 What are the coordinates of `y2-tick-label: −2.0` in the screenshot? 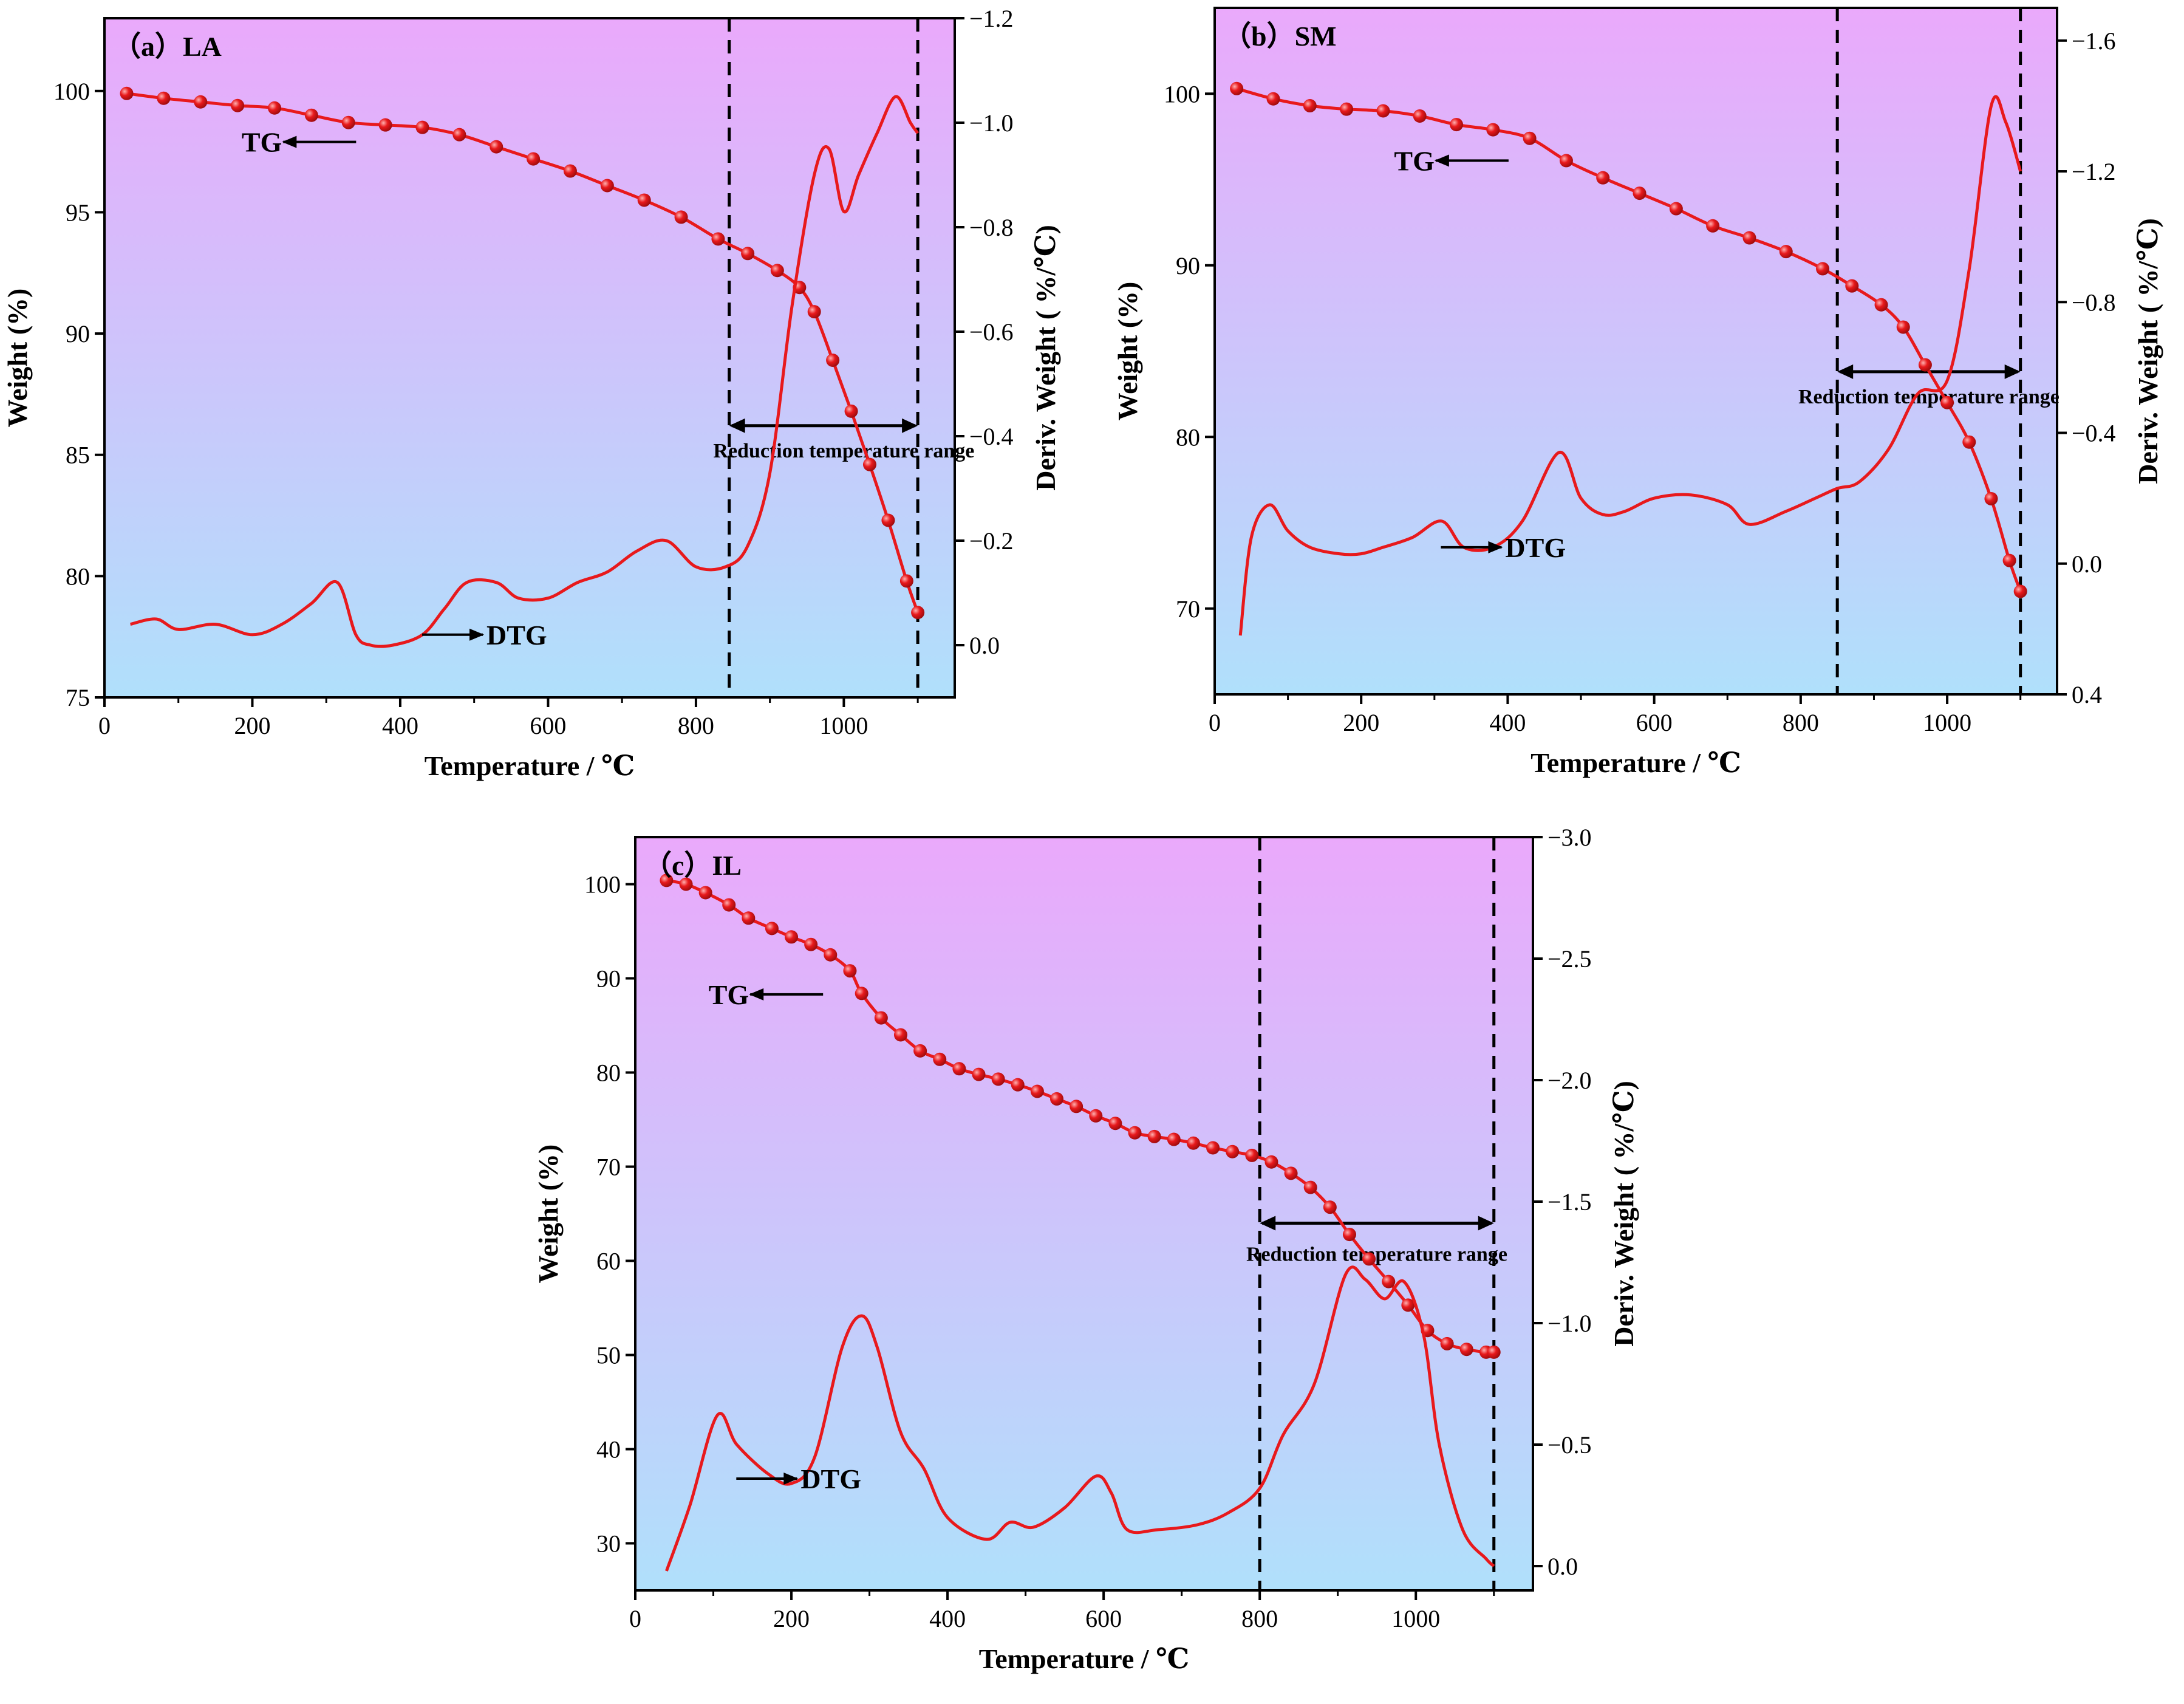 It's located at (1570, 1080).